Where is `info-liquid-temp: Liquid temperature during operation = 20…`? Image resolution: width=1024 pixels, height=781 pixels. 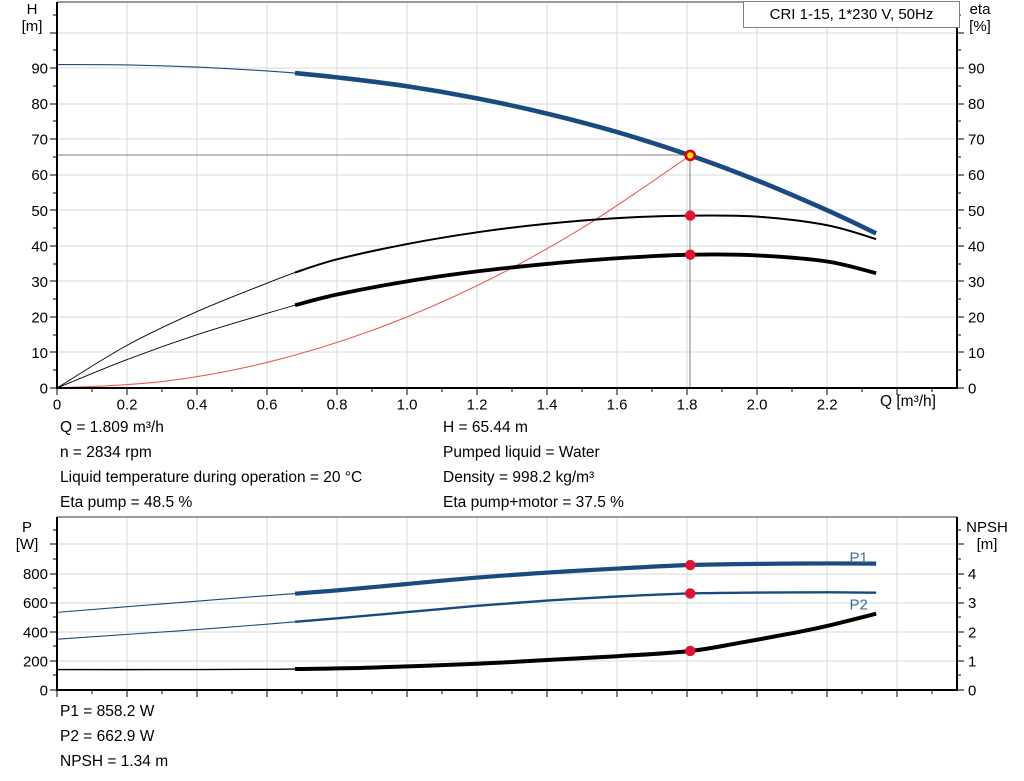
info-liquid-temp: Liquid temperature during operation = 20… is located at coordinates (211, 477).